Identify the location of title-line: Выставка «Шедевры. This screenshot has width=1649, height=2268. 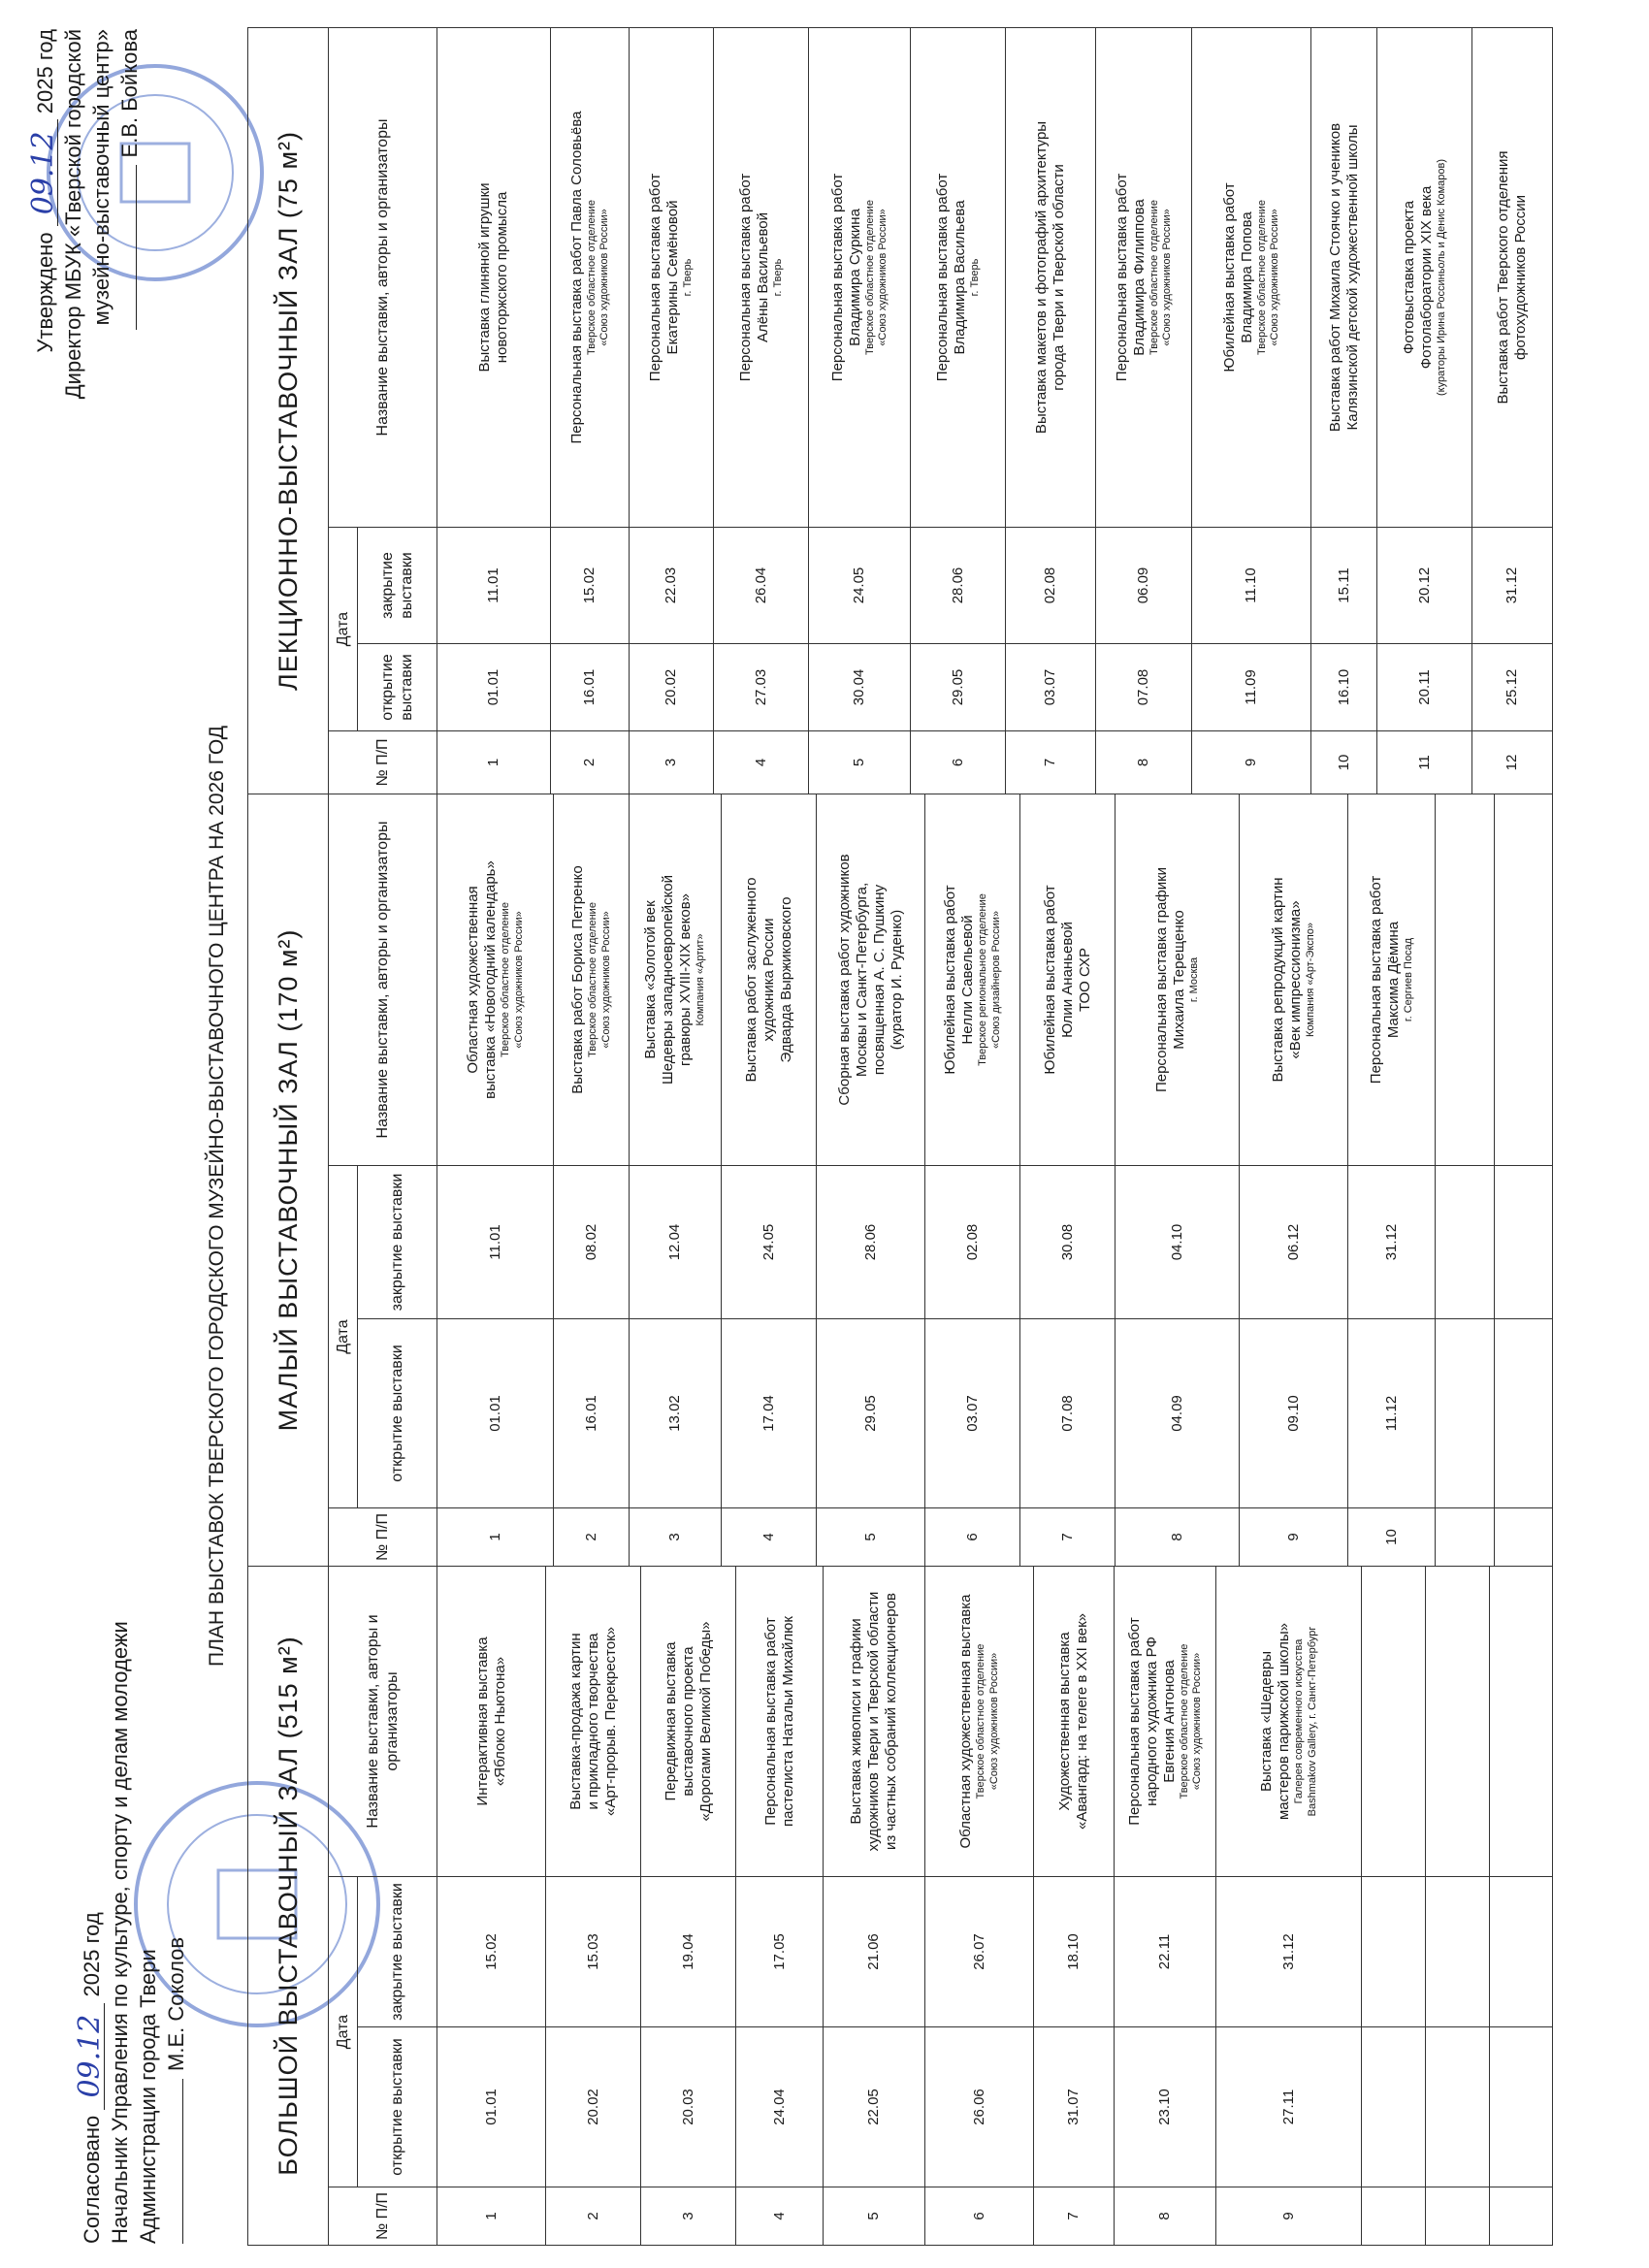
(1267, 1721).